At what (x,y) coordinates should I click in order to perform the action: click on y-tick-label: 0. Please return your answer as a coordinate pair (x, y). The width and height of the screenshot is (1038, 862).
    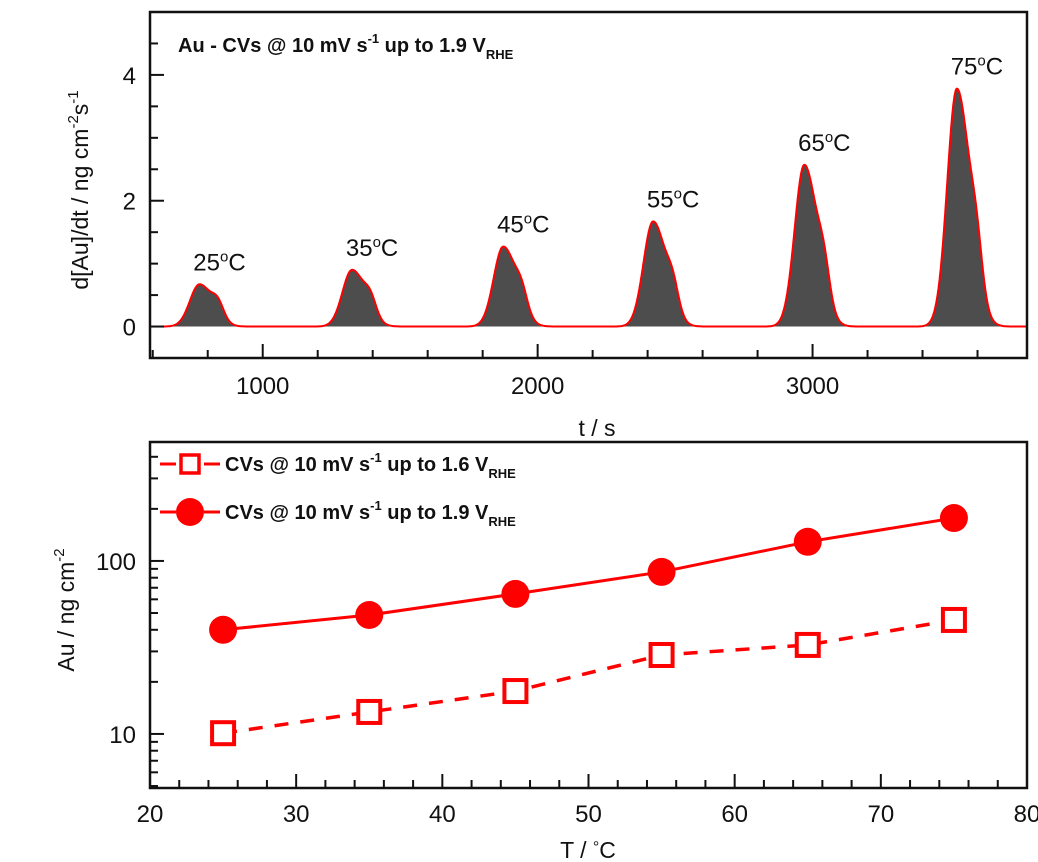
    Looking at the image, I should click on (129, 328).